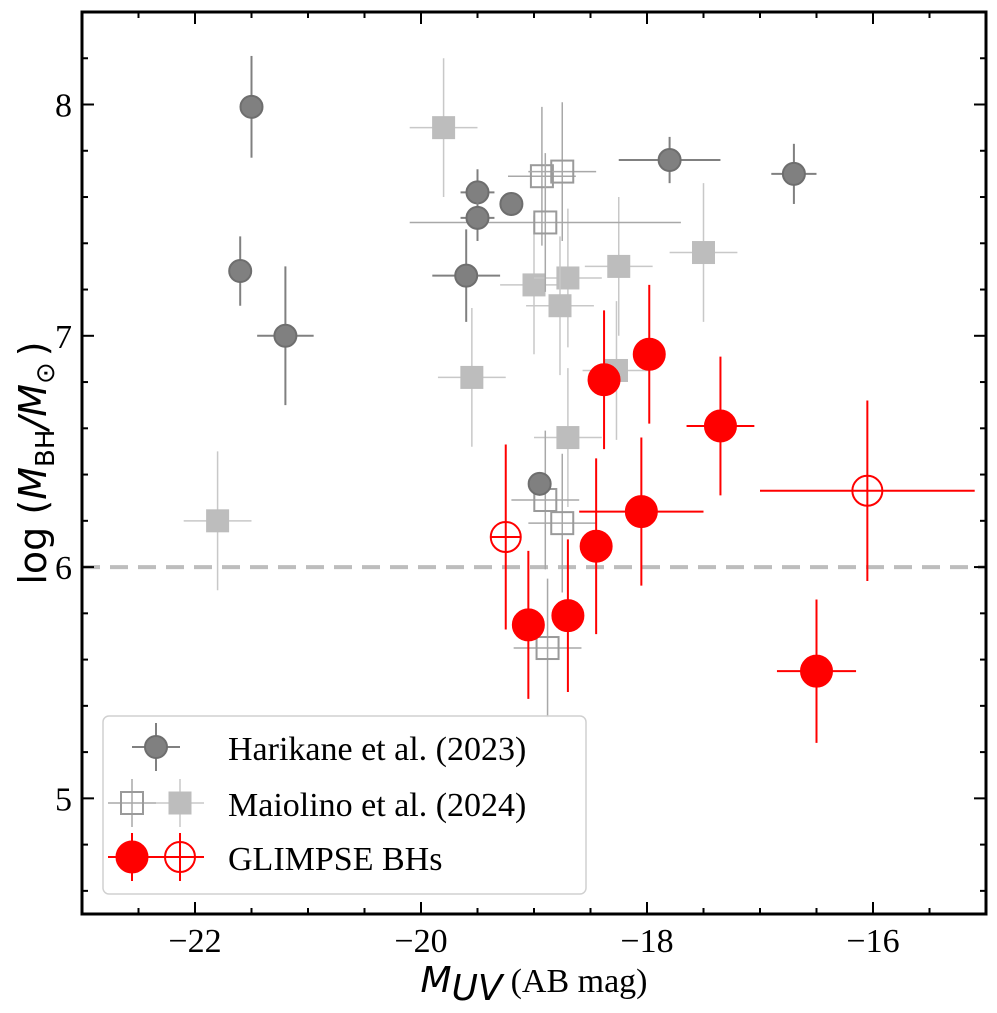  What do you see at coordinates (63, 337) in the screenshot?
I see `y-tick-label: 7` at bounding box center [63, 337].